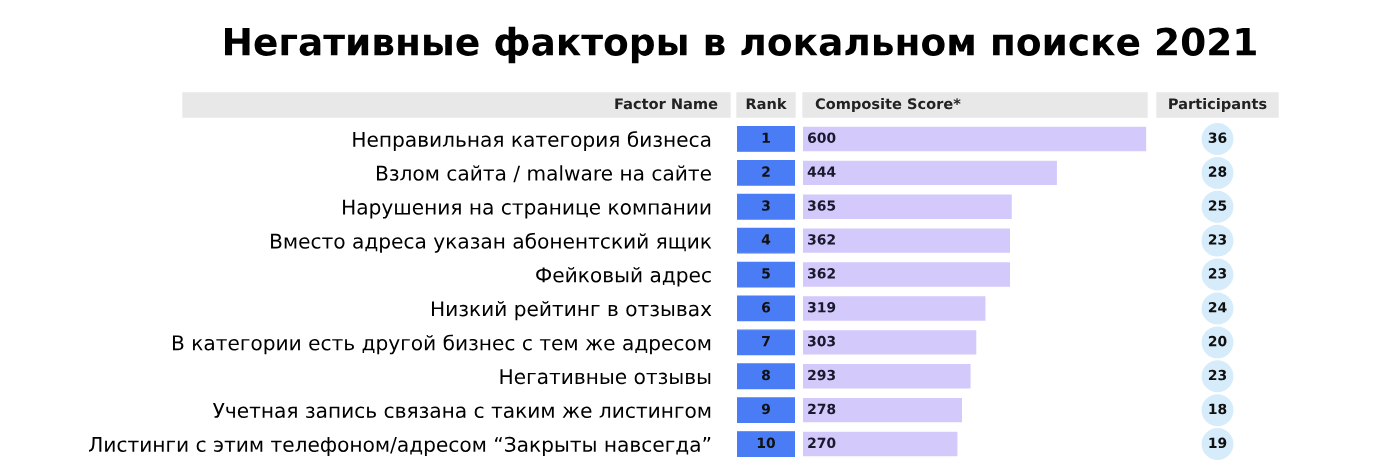  Describe the element at coordinates (765, 409) in the screenshot. I see `data-label: 9` at that location.